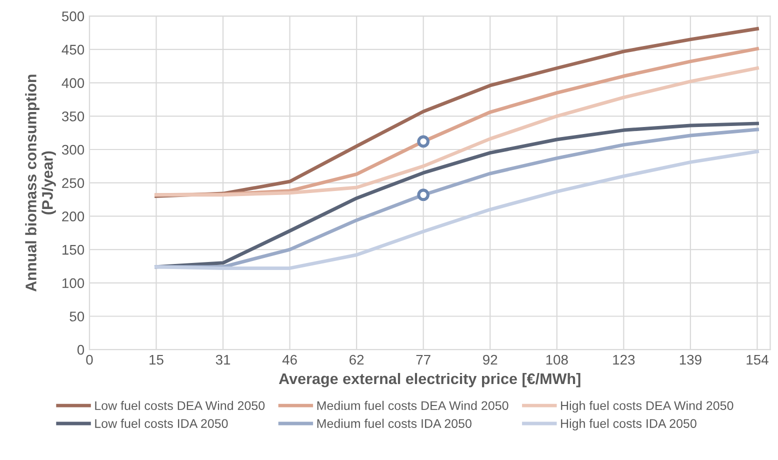 This screenshot has width=778, height=460. I want to click on x-tick-label: 46, so click(289, 359).